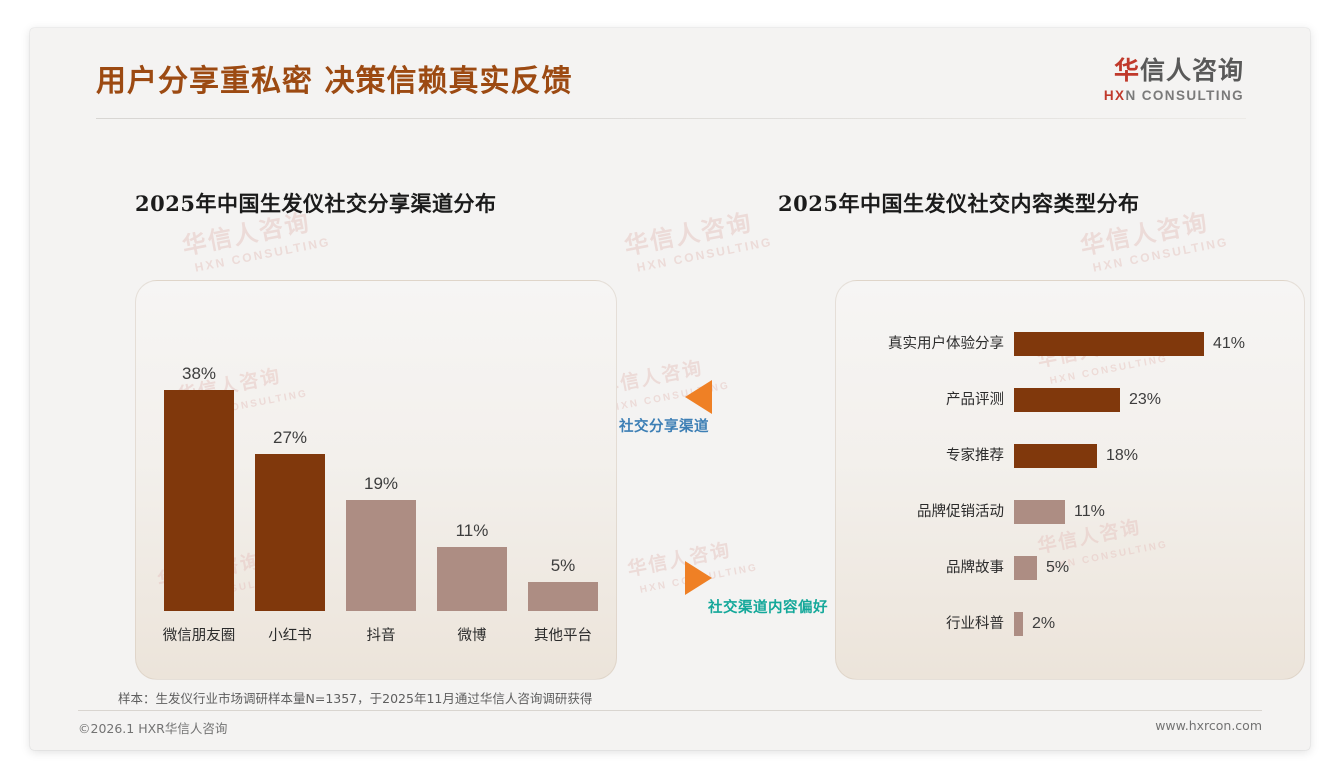  I want to click on column-category-label: 微信朋友圈, so click(199, 636).